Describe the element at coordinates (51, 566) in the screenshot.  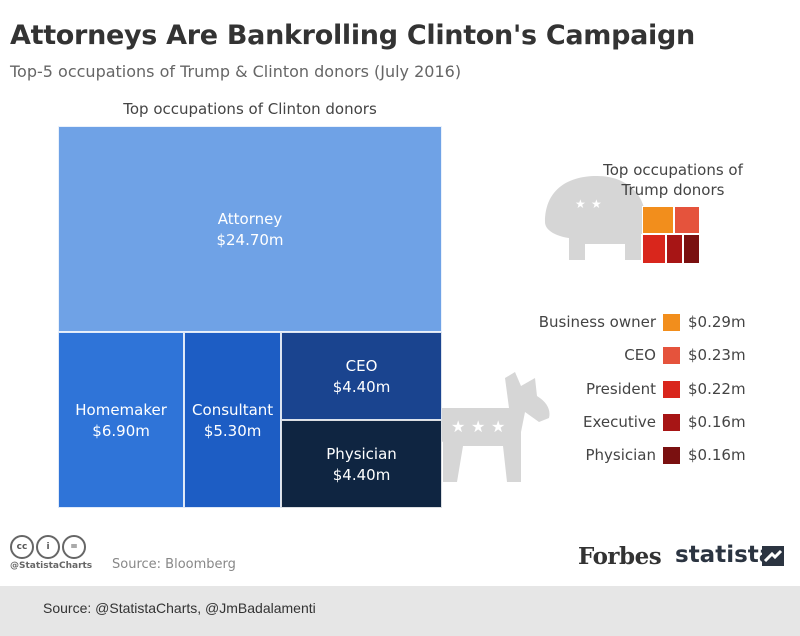
I see `statista-handle: @StatistaCharts` at that location.